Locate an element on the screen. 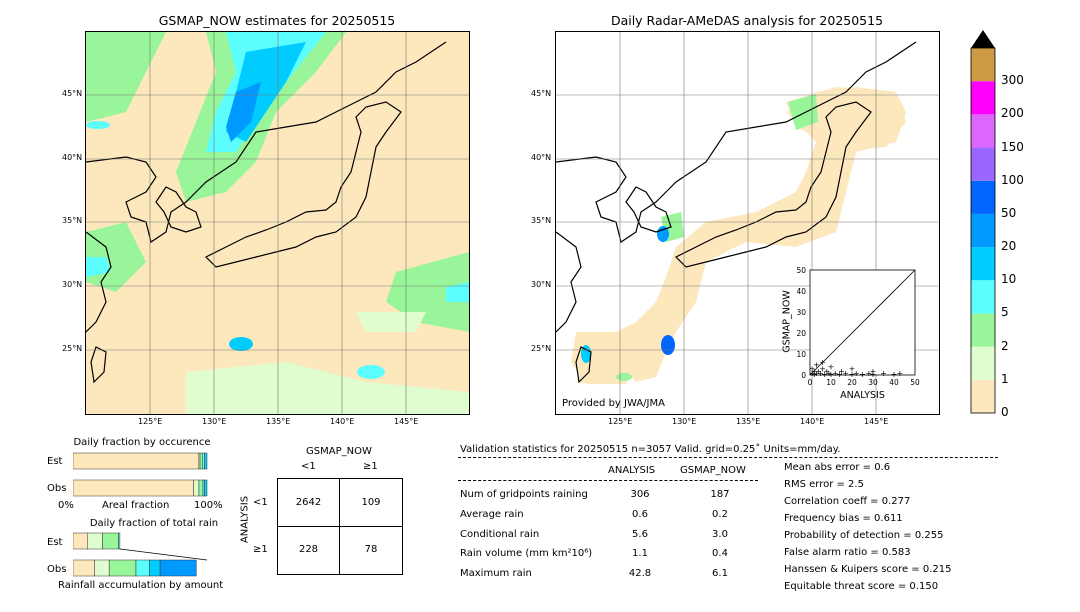 Image resolution: width=1080 pixels, height=612 pixels. lat-label: 25°N is located at coordinates (72, 348).